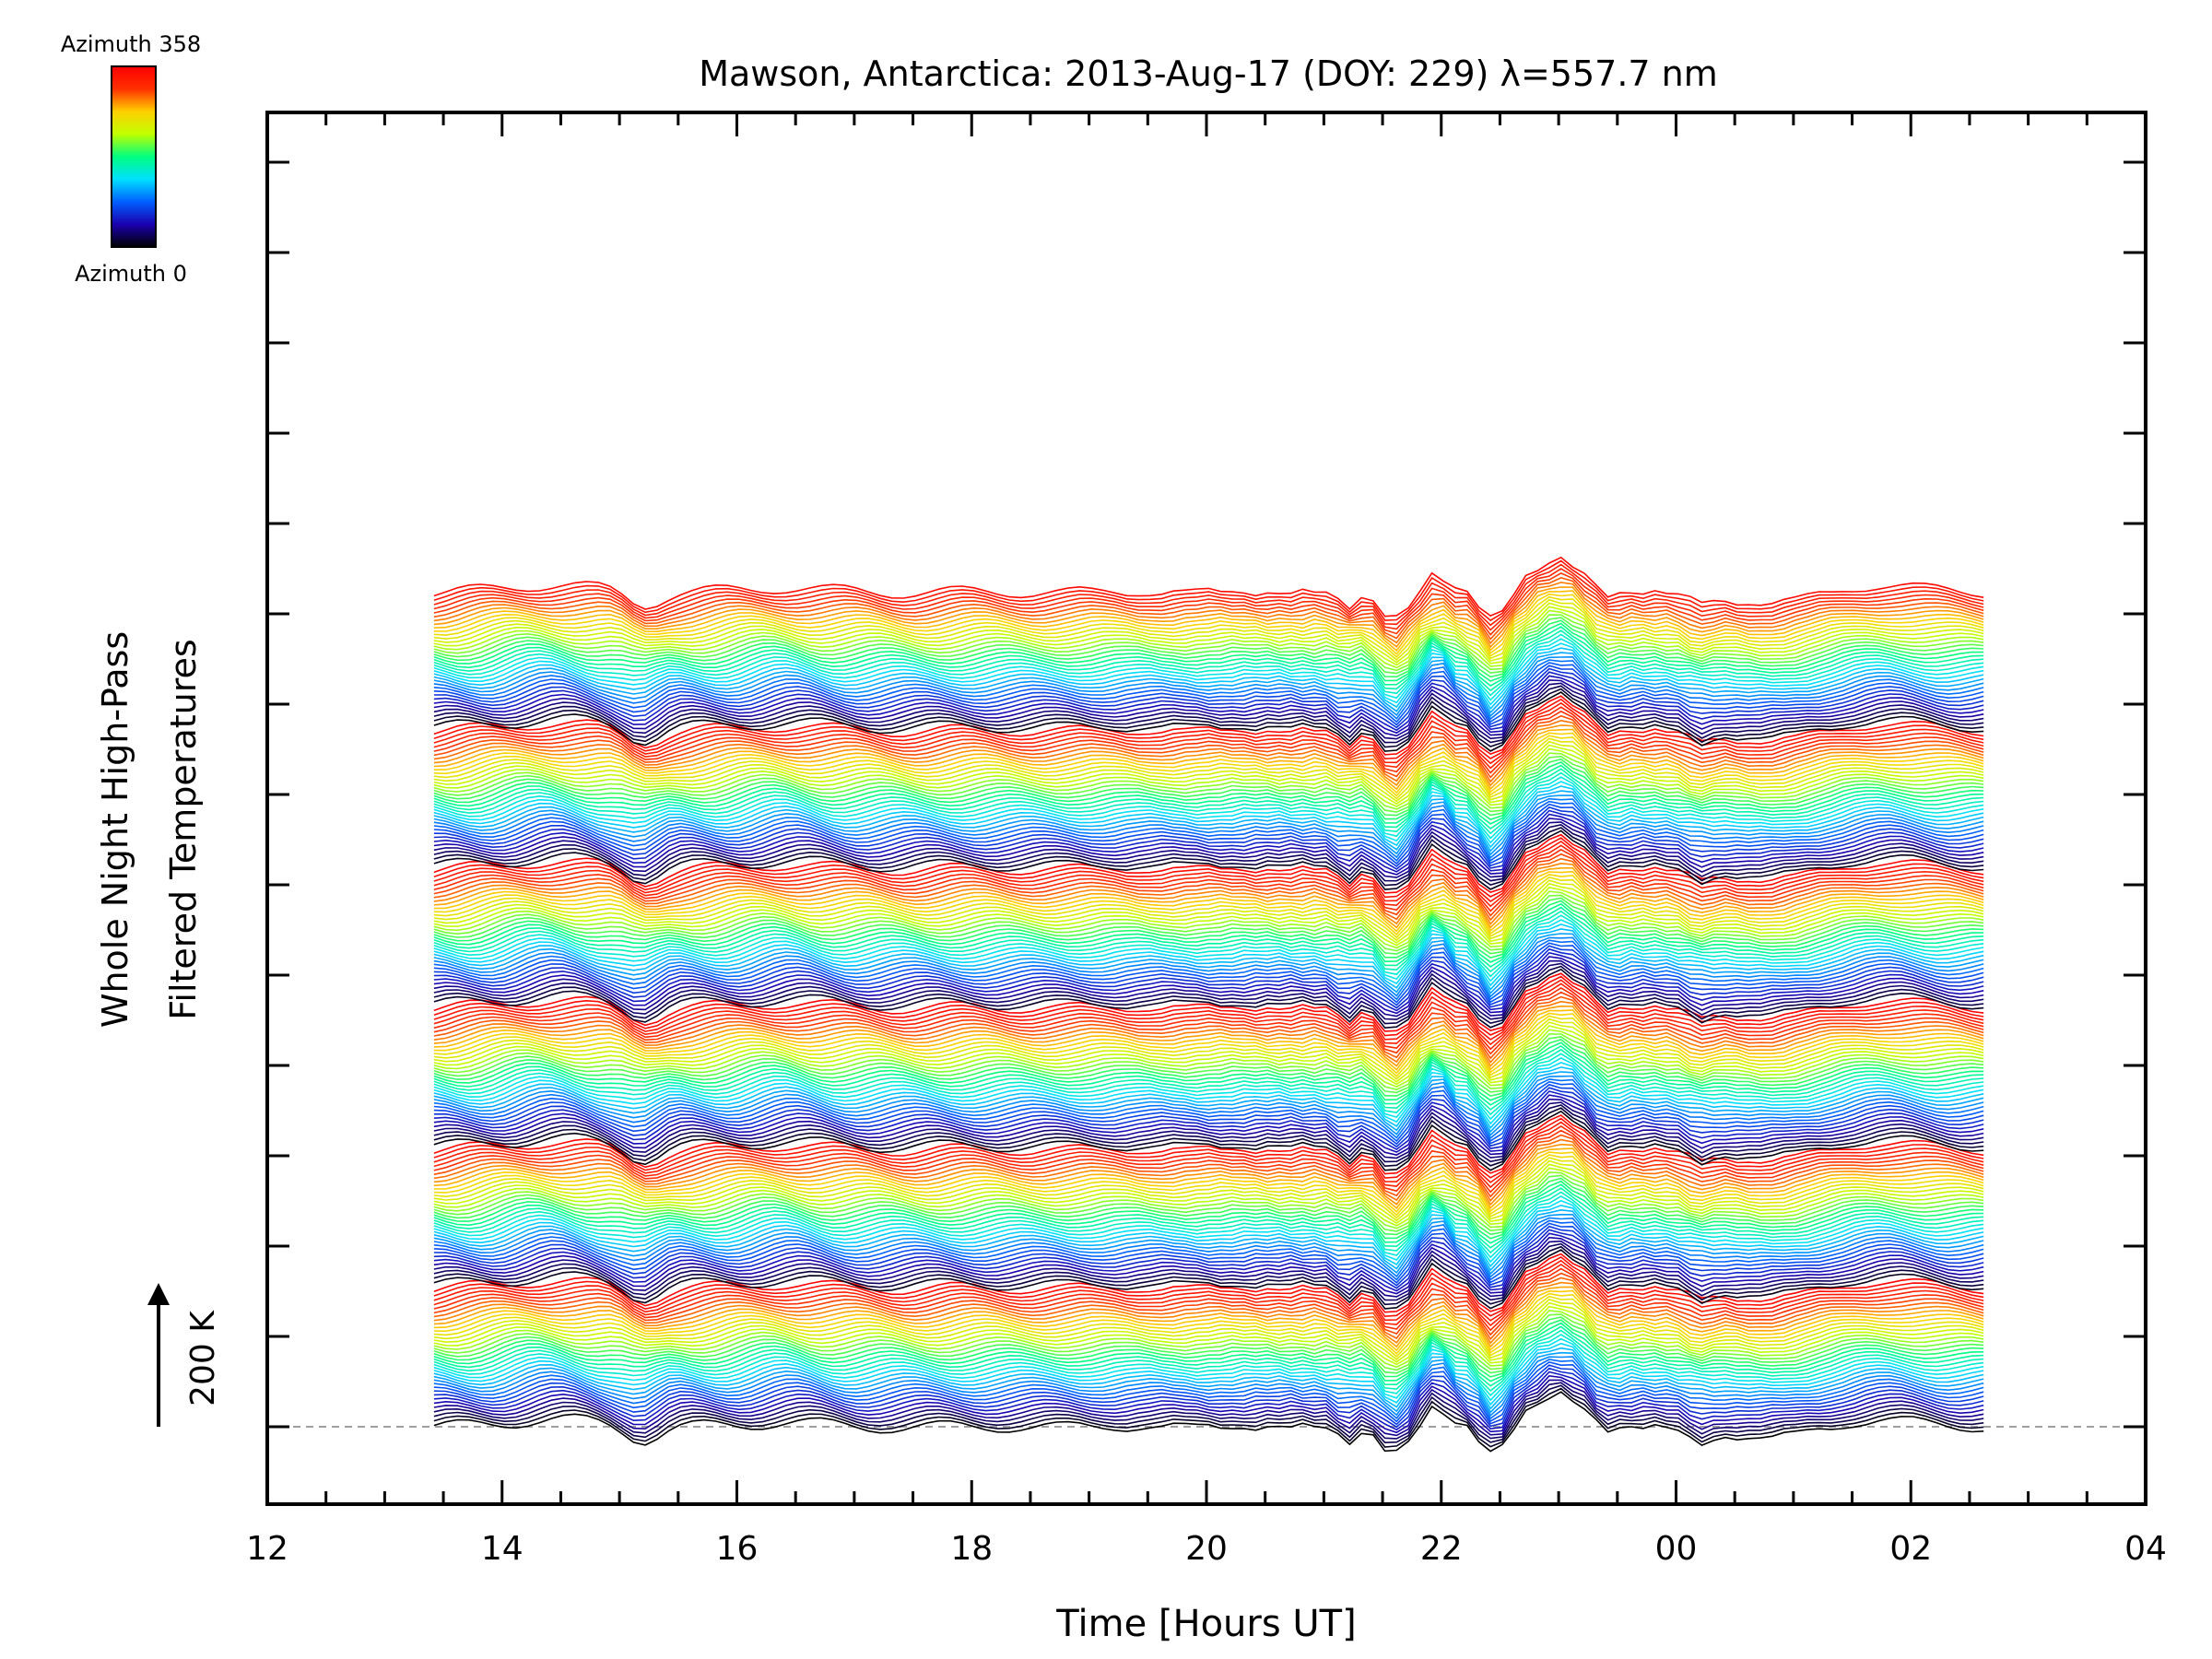  I want to click on x-tick-label: 14, so click(502, 1549).